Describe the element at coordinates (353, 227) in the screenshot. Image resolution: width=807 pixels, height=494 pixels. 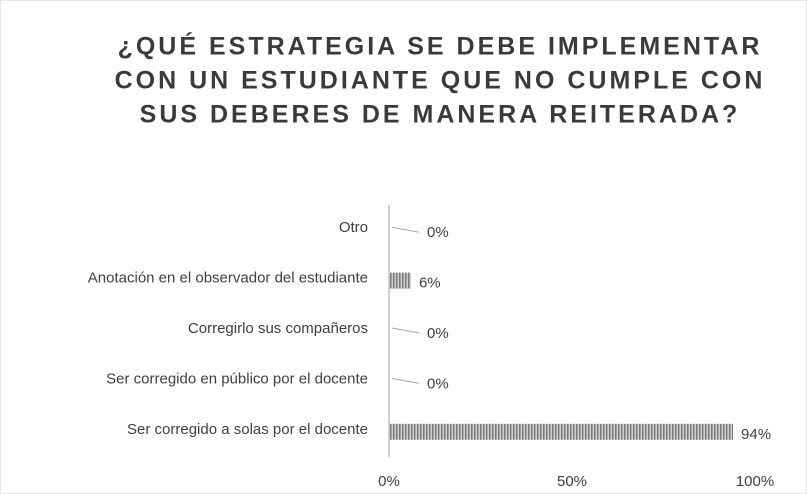
I see `y-tick-label: Otro` at that location.